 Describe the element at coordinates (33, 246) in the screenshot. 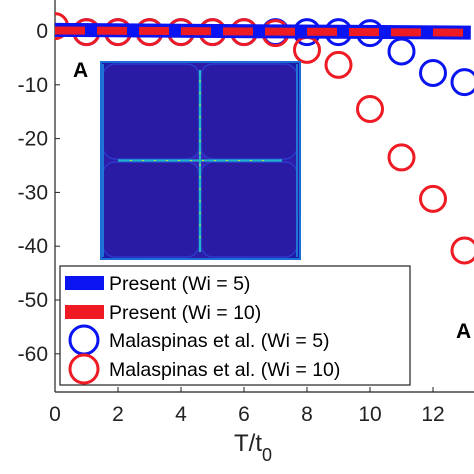

I see `y-tick-label: -40` at that location.